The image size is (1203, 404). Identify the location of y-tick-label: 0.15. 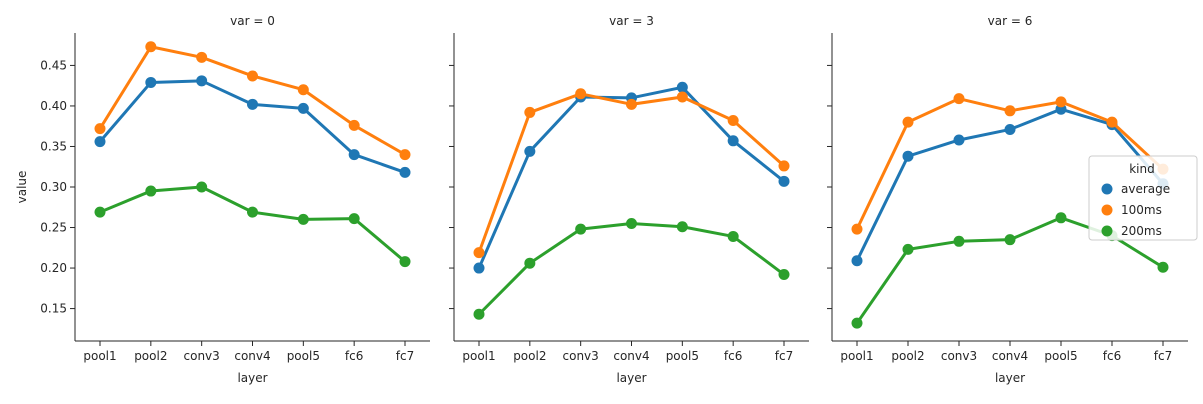
(53, 309).